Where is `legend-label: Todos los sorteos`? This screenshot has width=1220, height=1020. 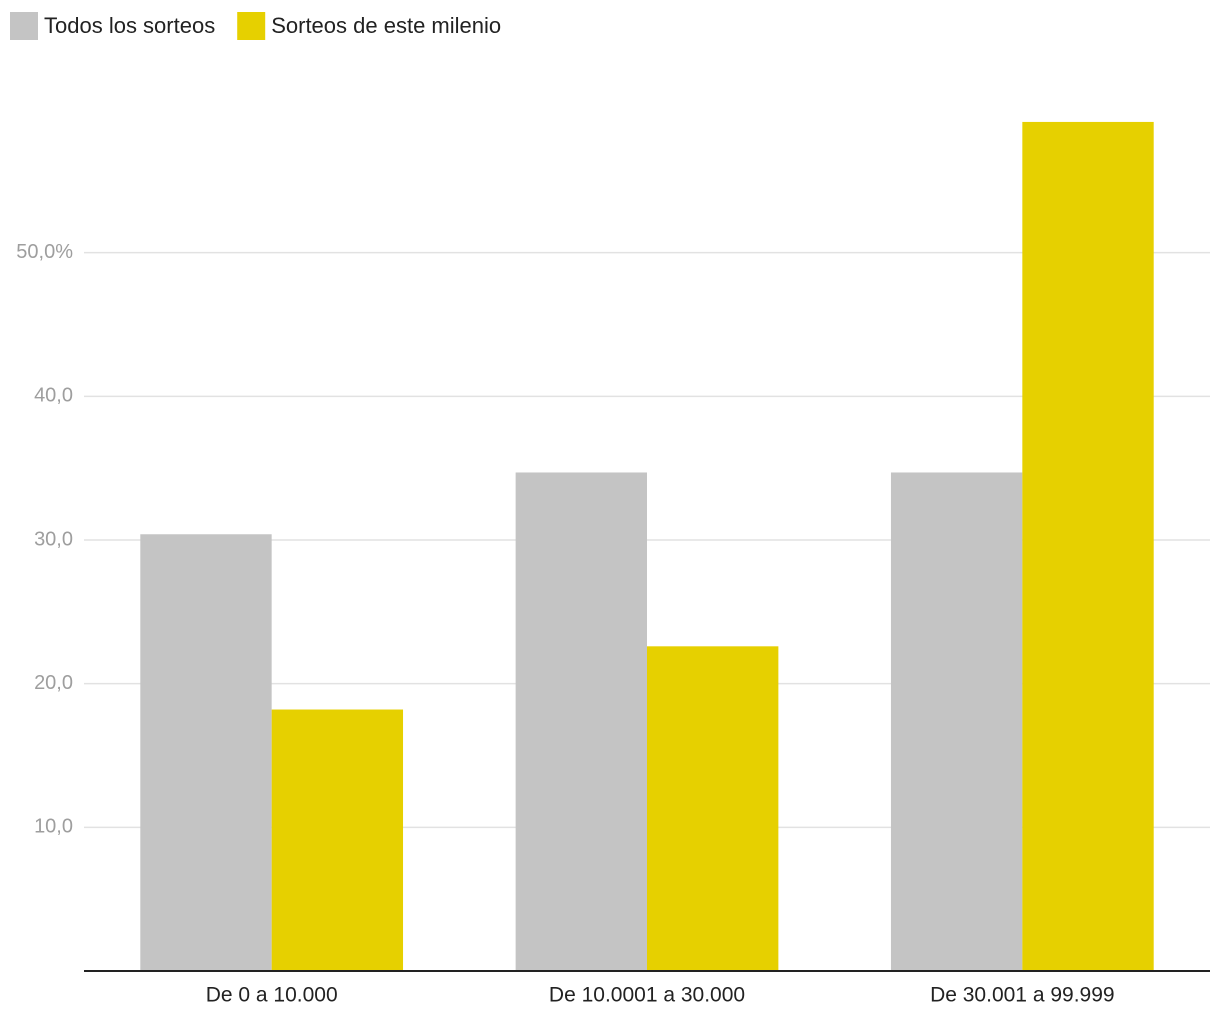 legend-label: Todos los sorteos is located at coordinates (129, 25).